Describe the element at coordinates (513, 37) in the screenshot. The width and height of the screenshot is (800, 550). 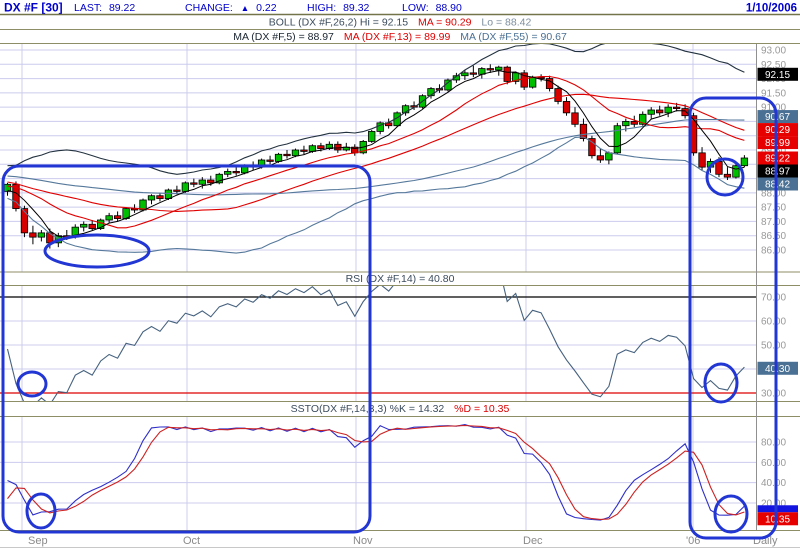
I see `ma55-value: MA (DX #F,55) = 90.67` at that location.